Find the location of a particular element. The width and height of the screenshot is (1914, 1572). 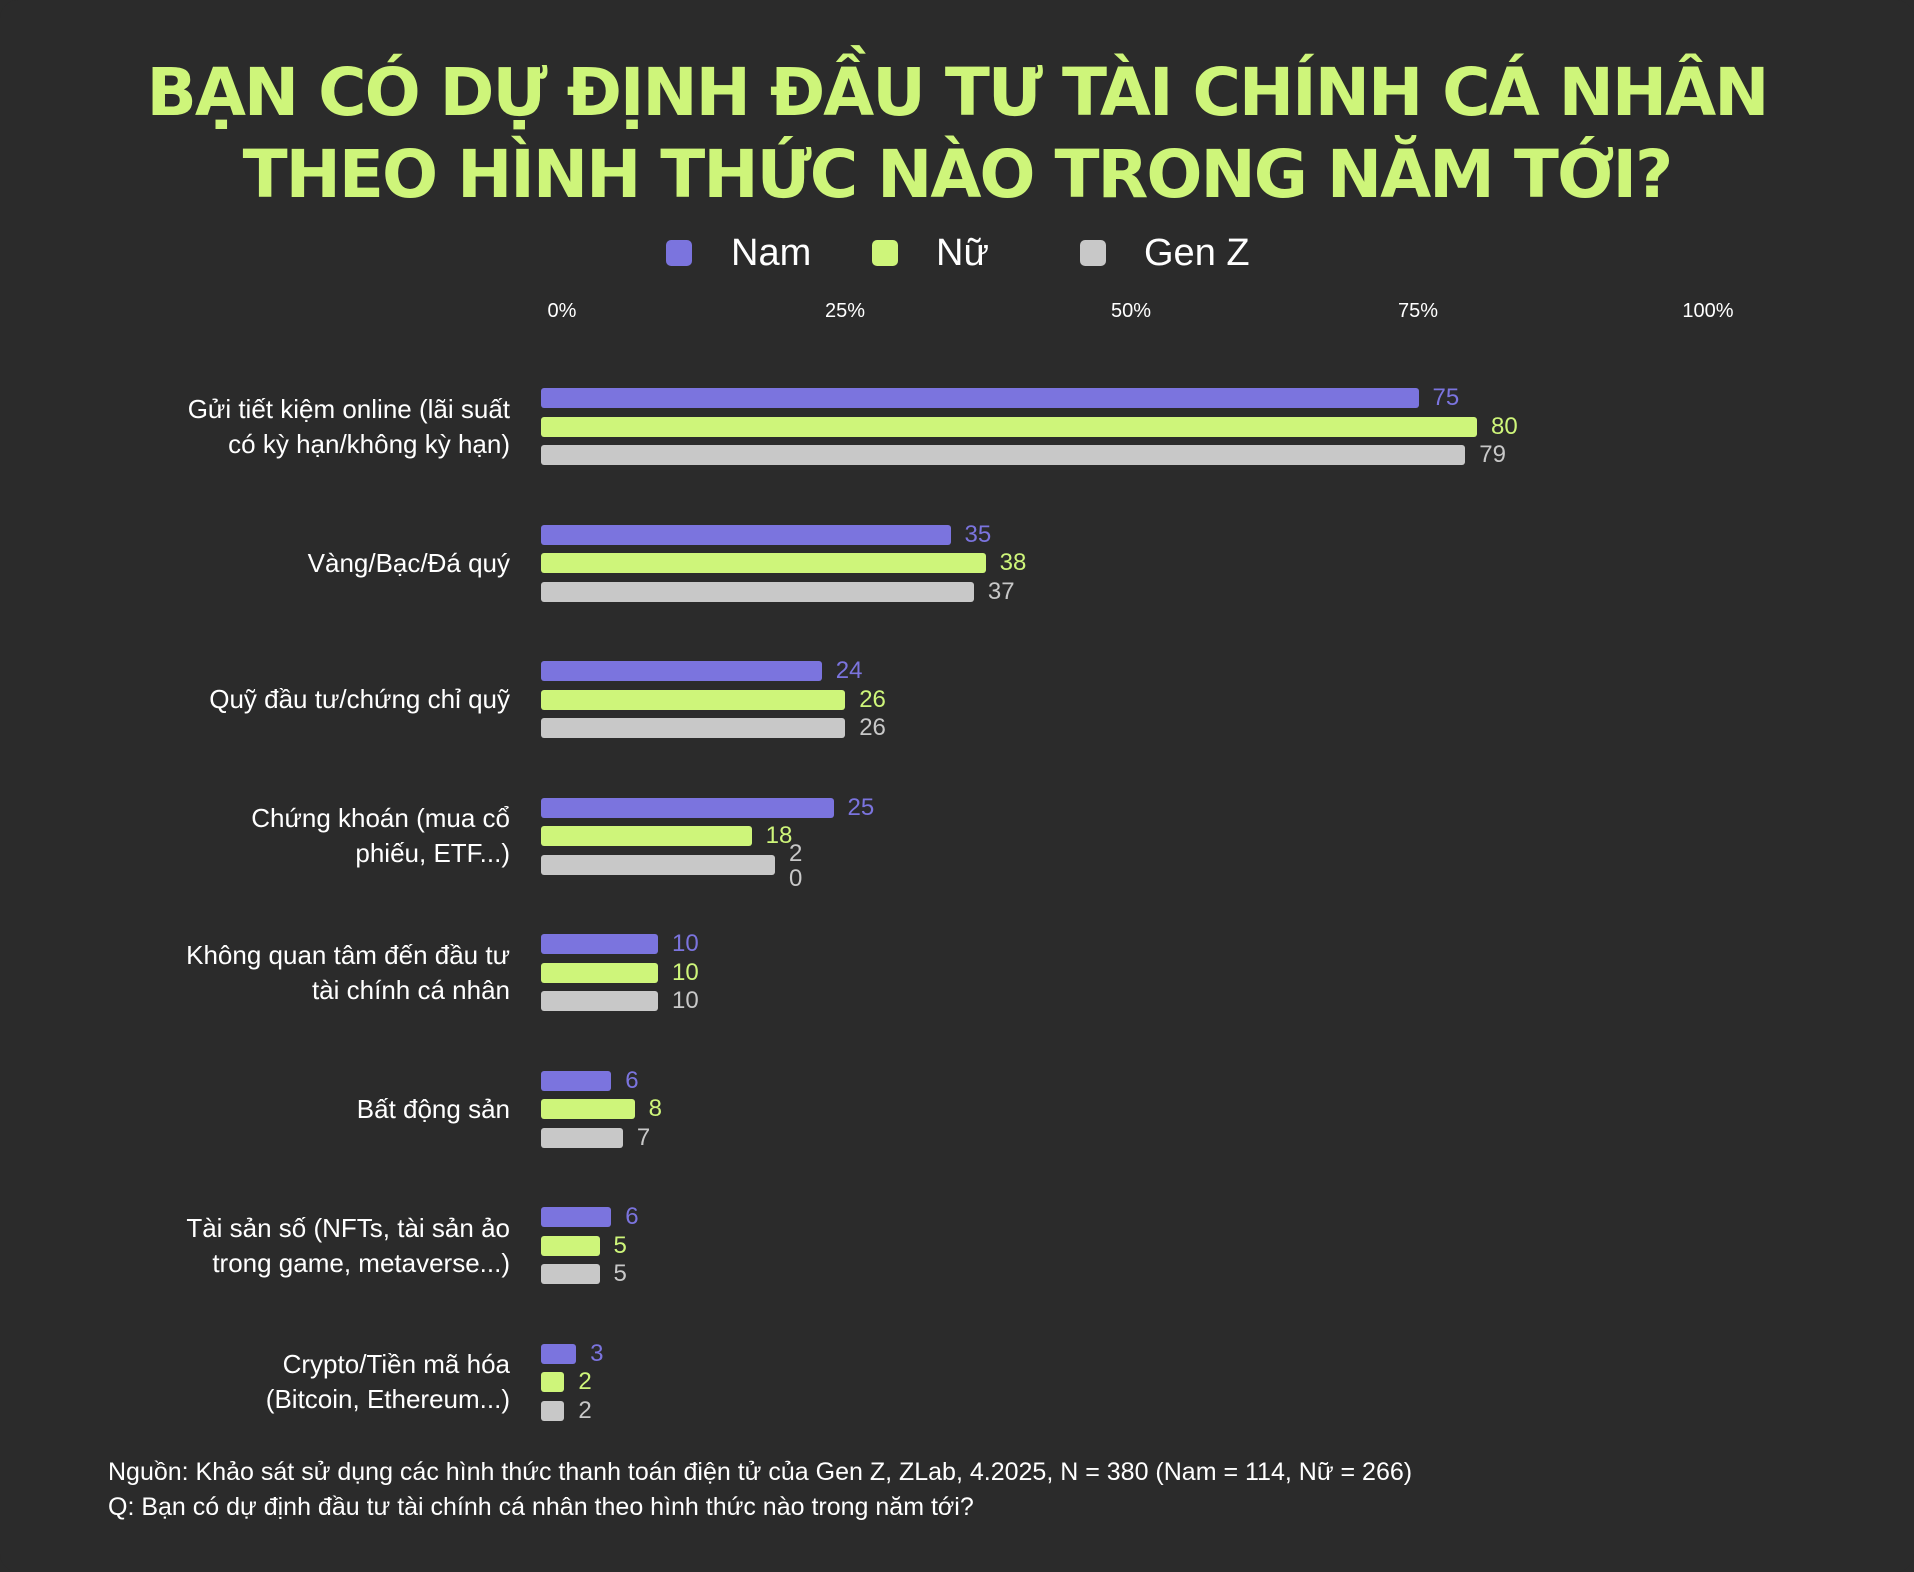

data-label-nu: 5 is located at coordinates (620, 1245).